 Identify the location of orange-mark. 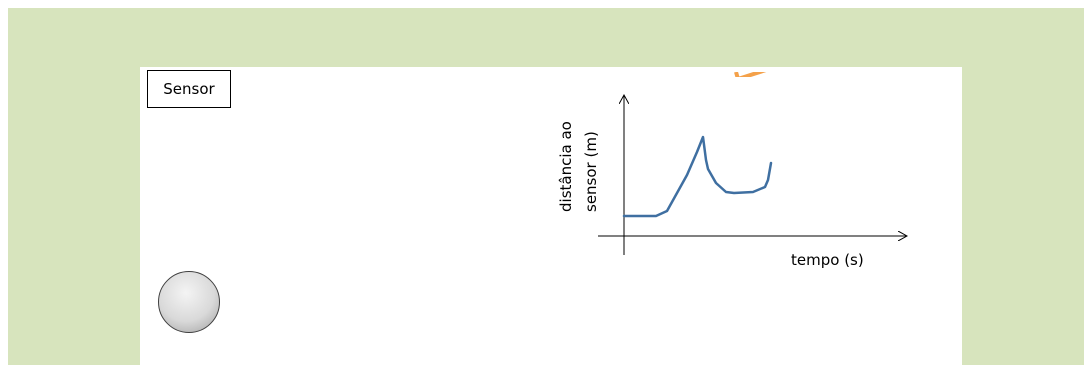
(750, 72).